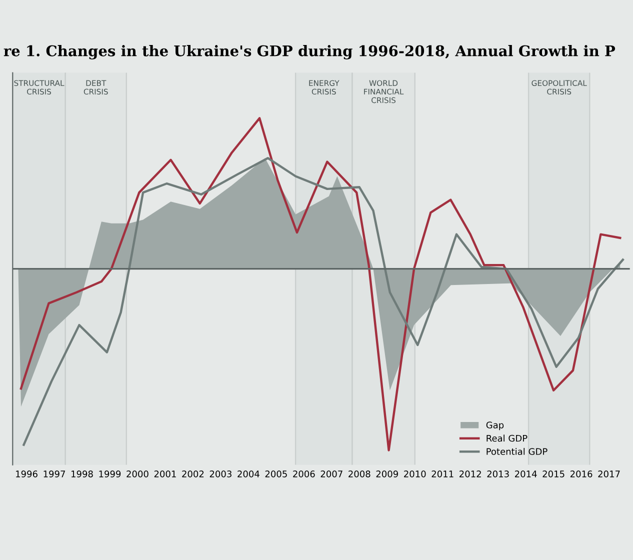 Image resolution: width=633 pixels, height=560 pixels. What do you see at coordinates (507, 438) in the screenshot?
I see `legend-label: Real GDP` at bounding box center [507, 438].